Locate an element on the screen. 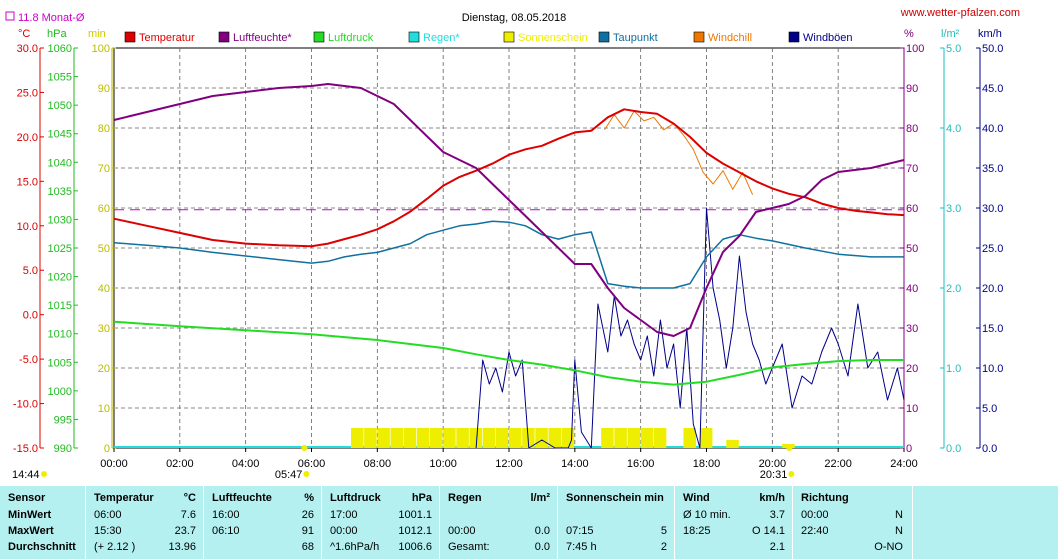 The image size is (1058, 559). cell-time: 22:40 is located at coordinates (815, 531).